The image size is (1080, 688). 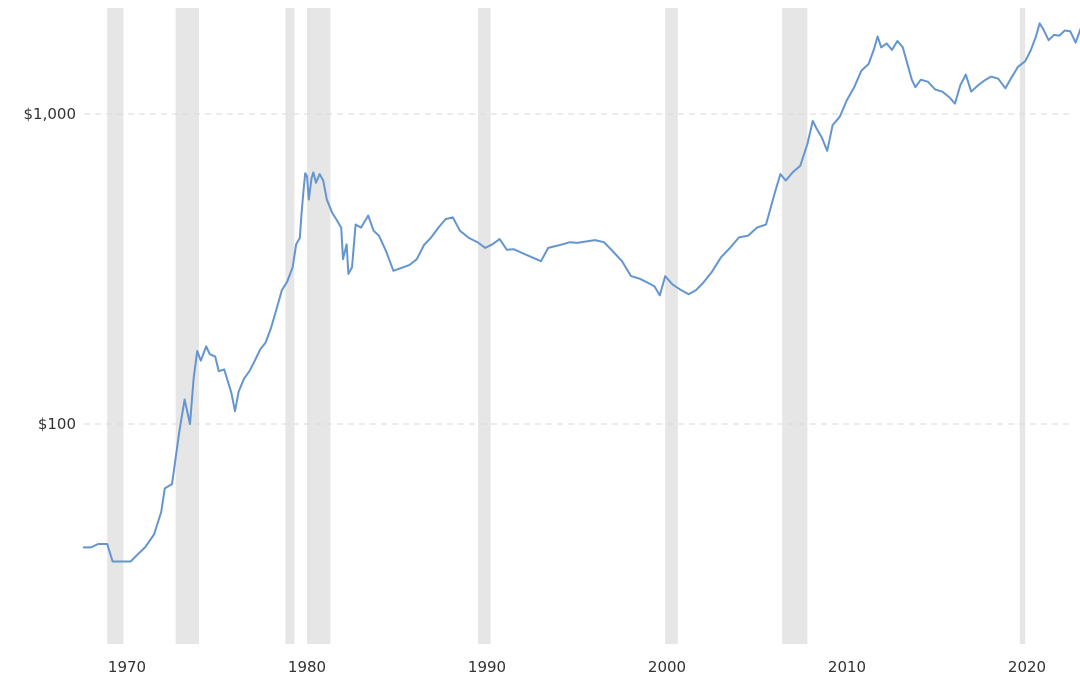 I want to click on x-tick-label: 2020, so click(x=1027, y=667).